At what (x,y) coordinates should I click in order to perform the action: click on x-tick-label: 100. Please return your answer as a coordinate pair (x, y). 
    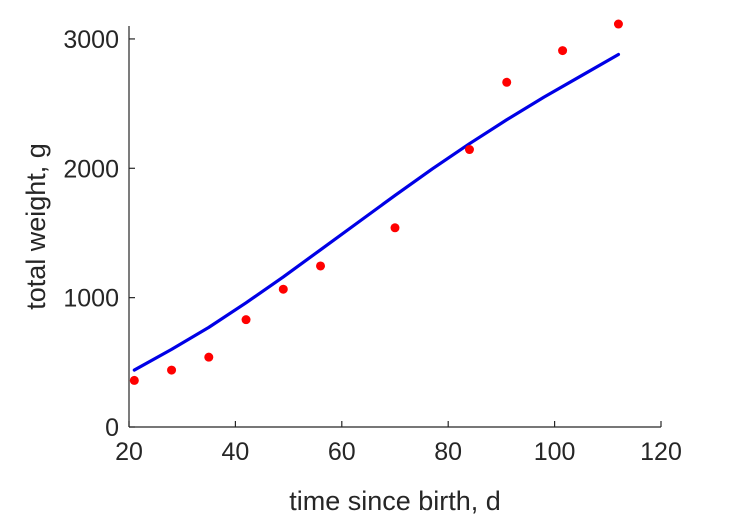
    Looking at the image, I should click on (555, 452).